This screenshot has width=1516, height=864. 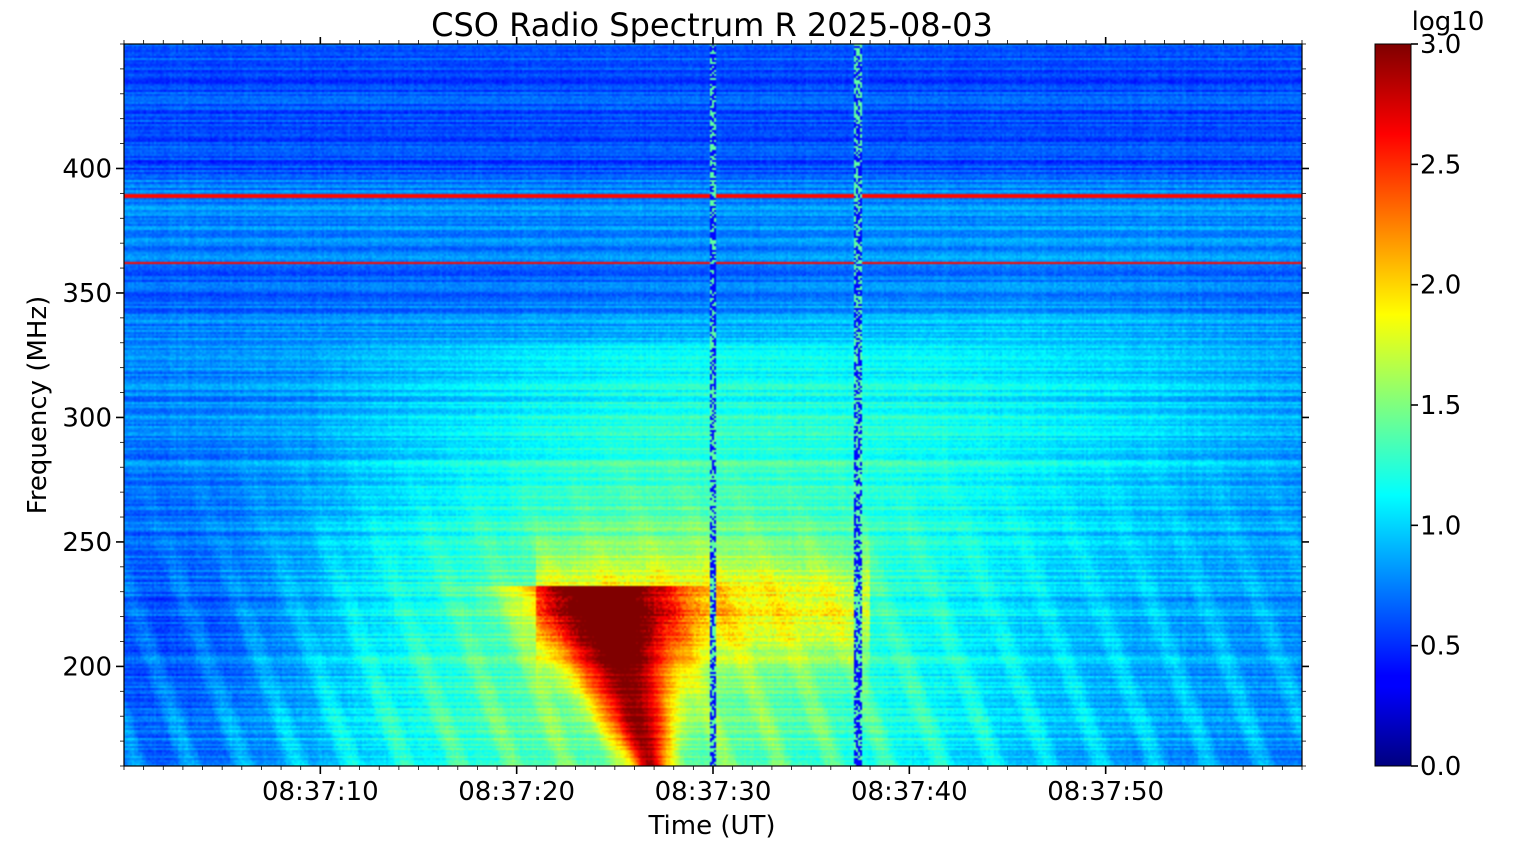 I want to click on colorbar-tick-label: 2.5, so click(x=1440, y=165).